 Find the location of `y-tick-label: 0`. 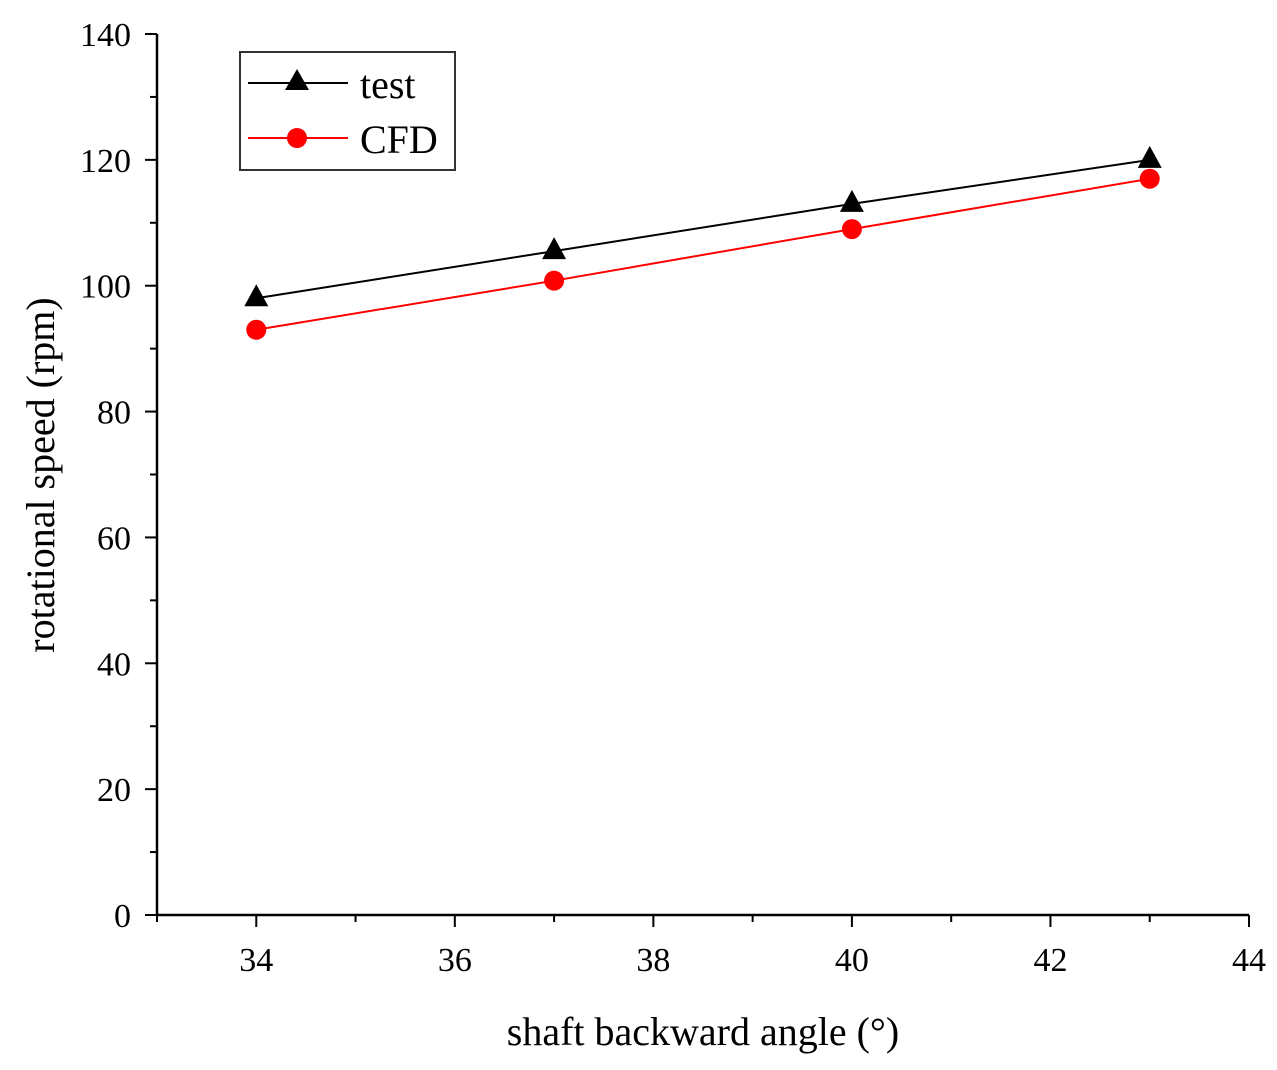

y-tick-label: 0 is located at coordinates (122, 916).